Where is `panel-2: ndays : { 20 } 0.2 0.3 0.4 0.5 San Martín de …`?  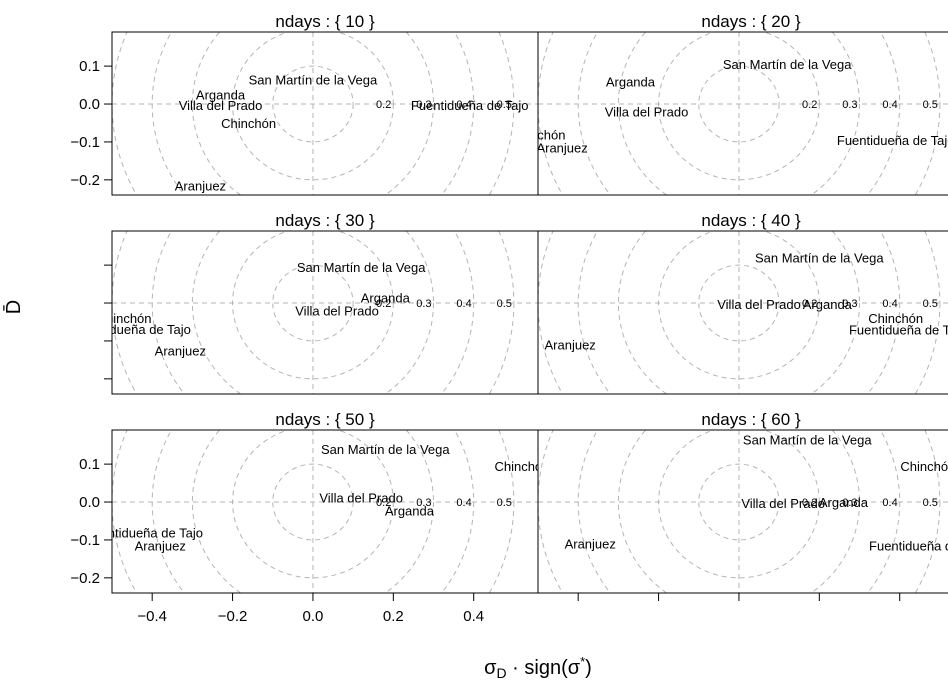
panel-2: ndays : { 20 } 0.2 0.3 0.4 0.5 San Martín de … is located at coordinates (729, 104).